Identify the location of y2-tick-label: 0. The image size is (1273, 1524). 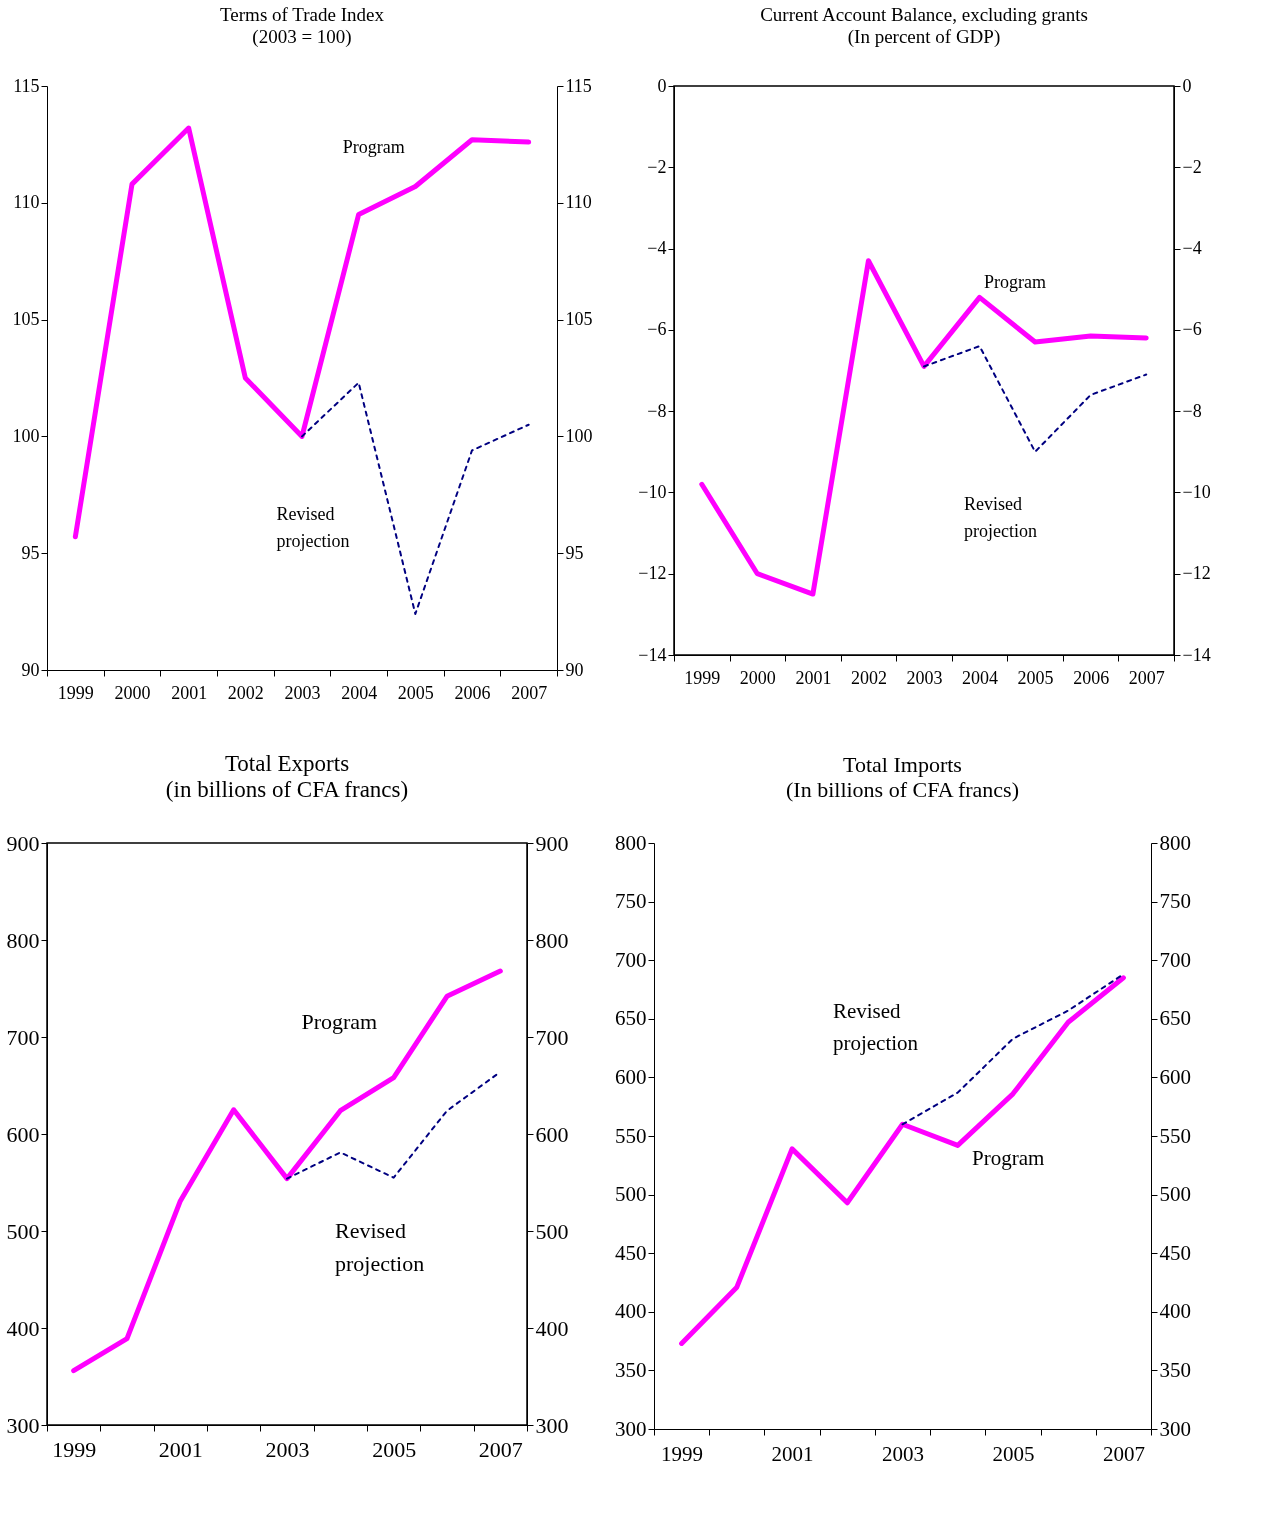
(1187, 85).